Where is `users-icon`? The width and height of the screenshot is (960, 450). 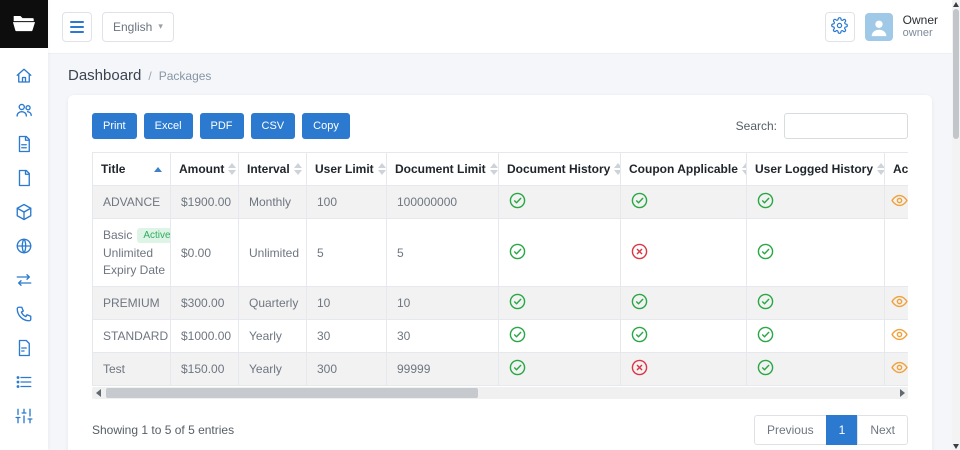 users-icon is located at coordinates (24, 111).